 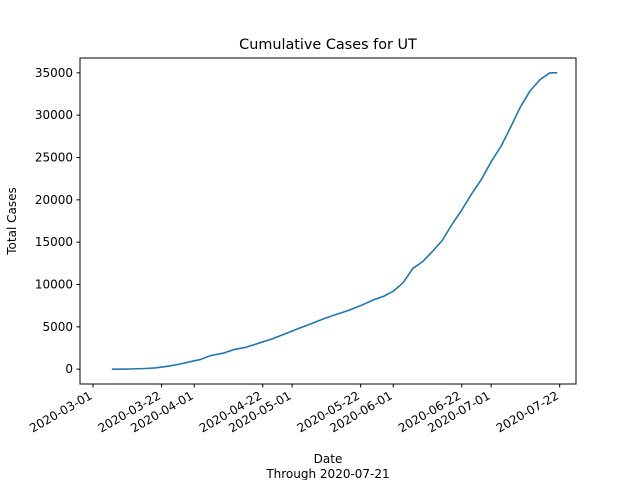 I want to click on y-tick-label: 30000, so click(x=54, y=115).